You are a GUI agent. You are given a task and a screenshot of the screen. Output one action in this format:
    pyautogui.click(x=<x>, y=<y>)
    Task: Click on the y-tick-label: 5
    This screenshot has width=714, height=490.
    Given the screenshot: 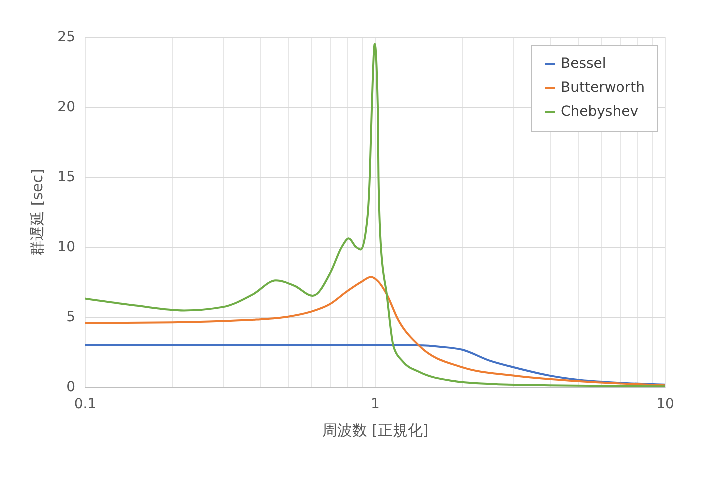 What is the action you would take?
    pyautogui.click(x=71, y=318)
    